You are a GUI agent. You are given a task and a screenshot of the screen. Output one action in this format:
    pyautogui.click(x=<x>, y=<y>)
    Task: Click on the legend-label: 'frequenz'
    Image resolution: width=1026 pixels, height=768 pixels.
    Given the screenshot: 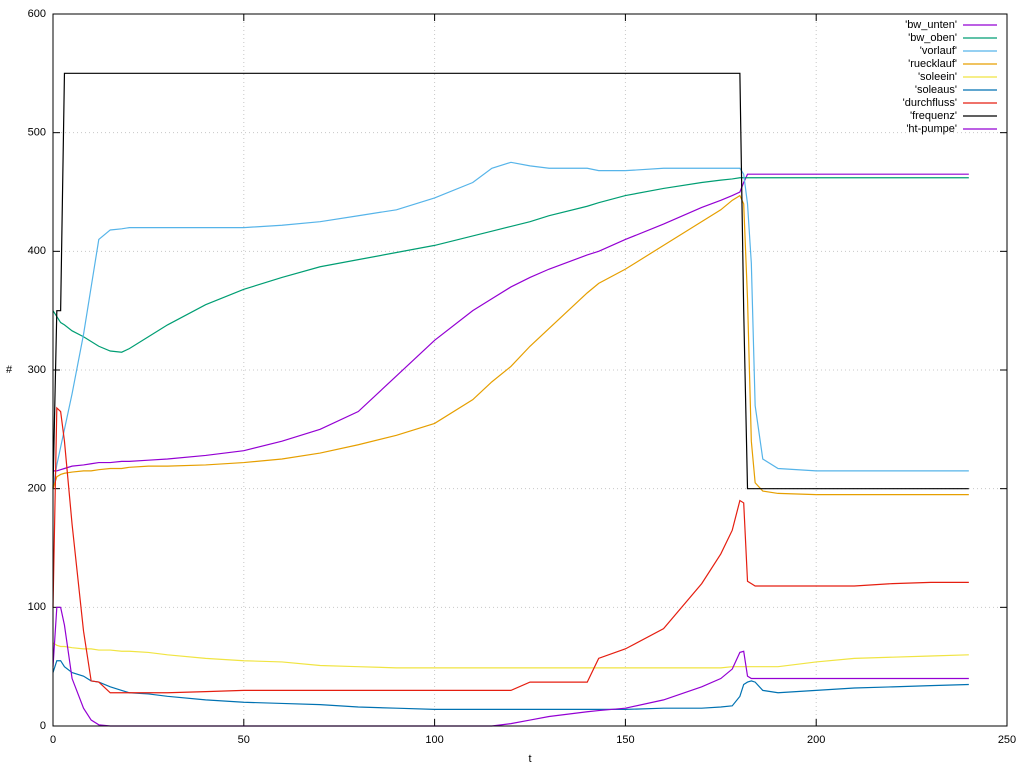 What is the action you would take?
    pyautogui.click(x=933, y=116)
    